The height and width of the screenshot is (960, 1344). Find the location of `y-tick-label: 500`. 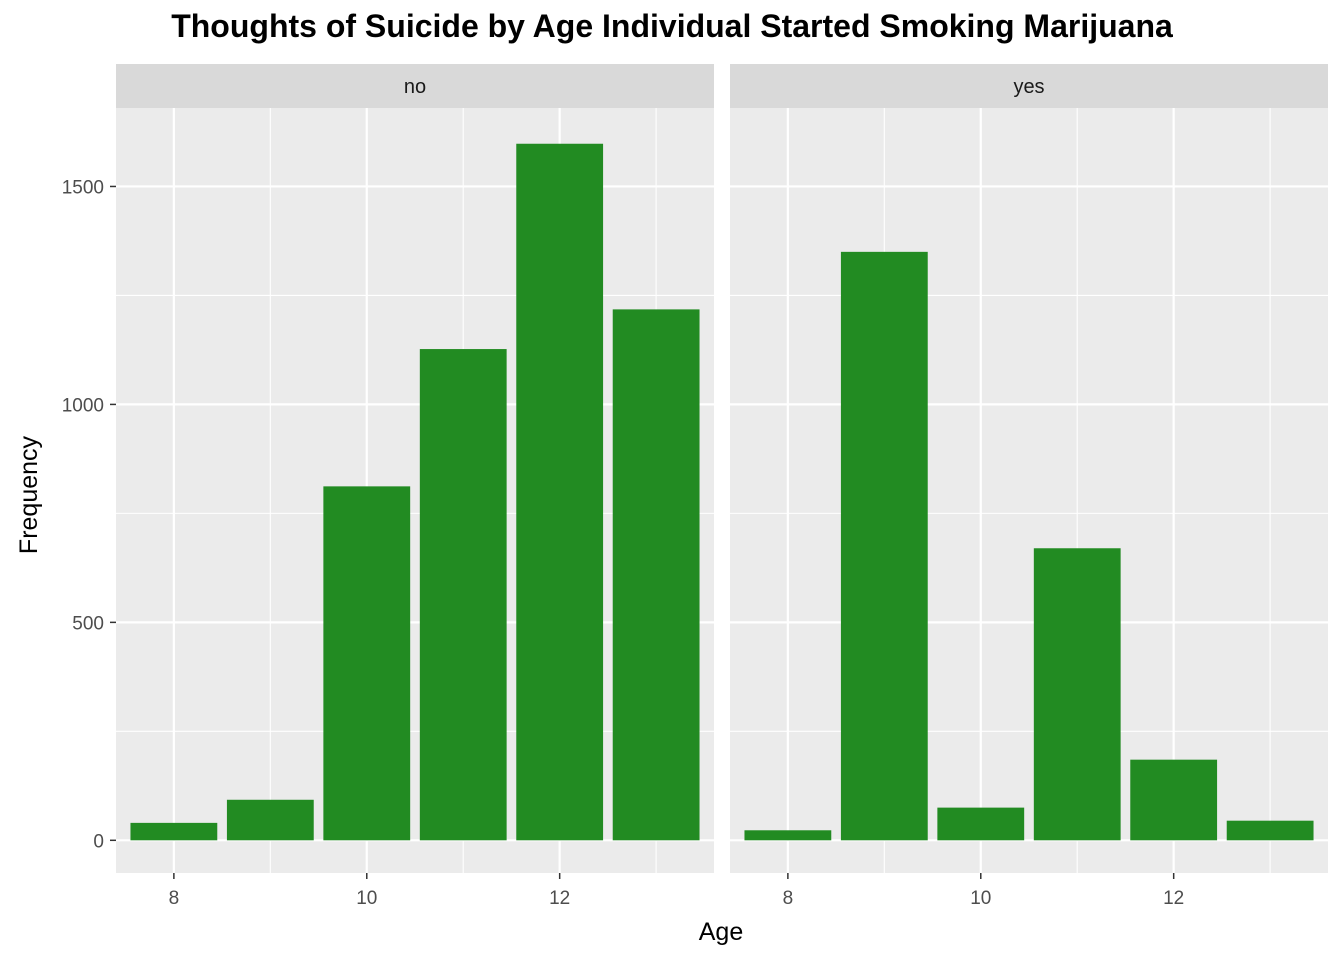

y-tick-label: 500 is located at coordinates (88, 623).